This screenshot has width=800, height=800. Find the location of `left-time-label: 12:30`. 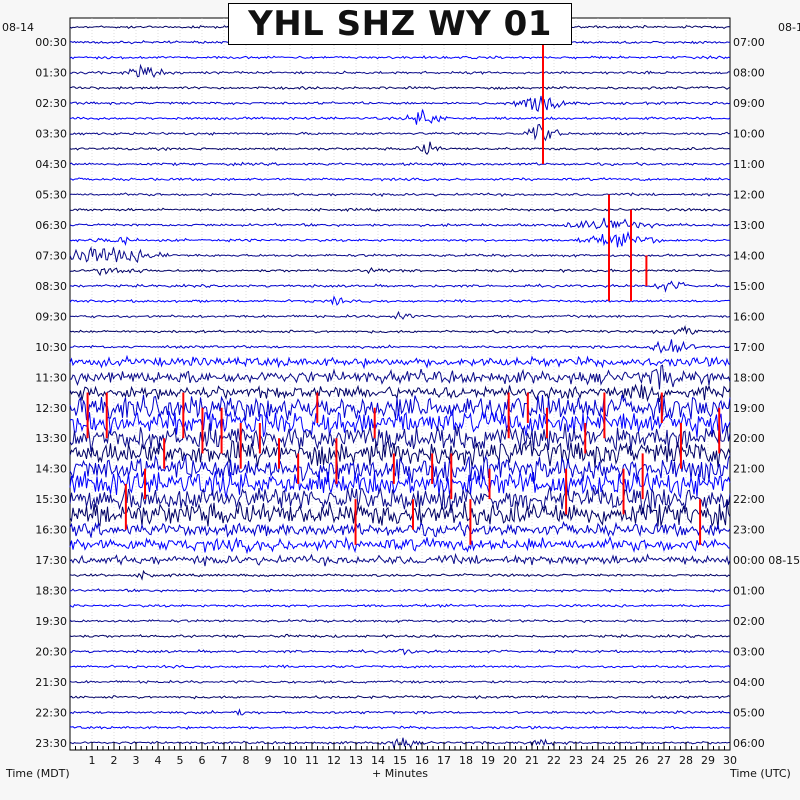

left-time-label: 12:30 is located at coordinates (51, 408).